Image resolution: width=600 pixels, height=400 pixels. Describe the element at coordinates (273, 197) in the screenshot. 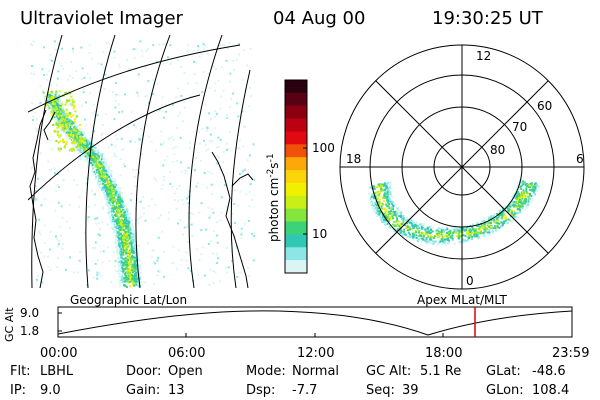

I see `colorbar-unit-label: photon cm-2s-1` at that location.